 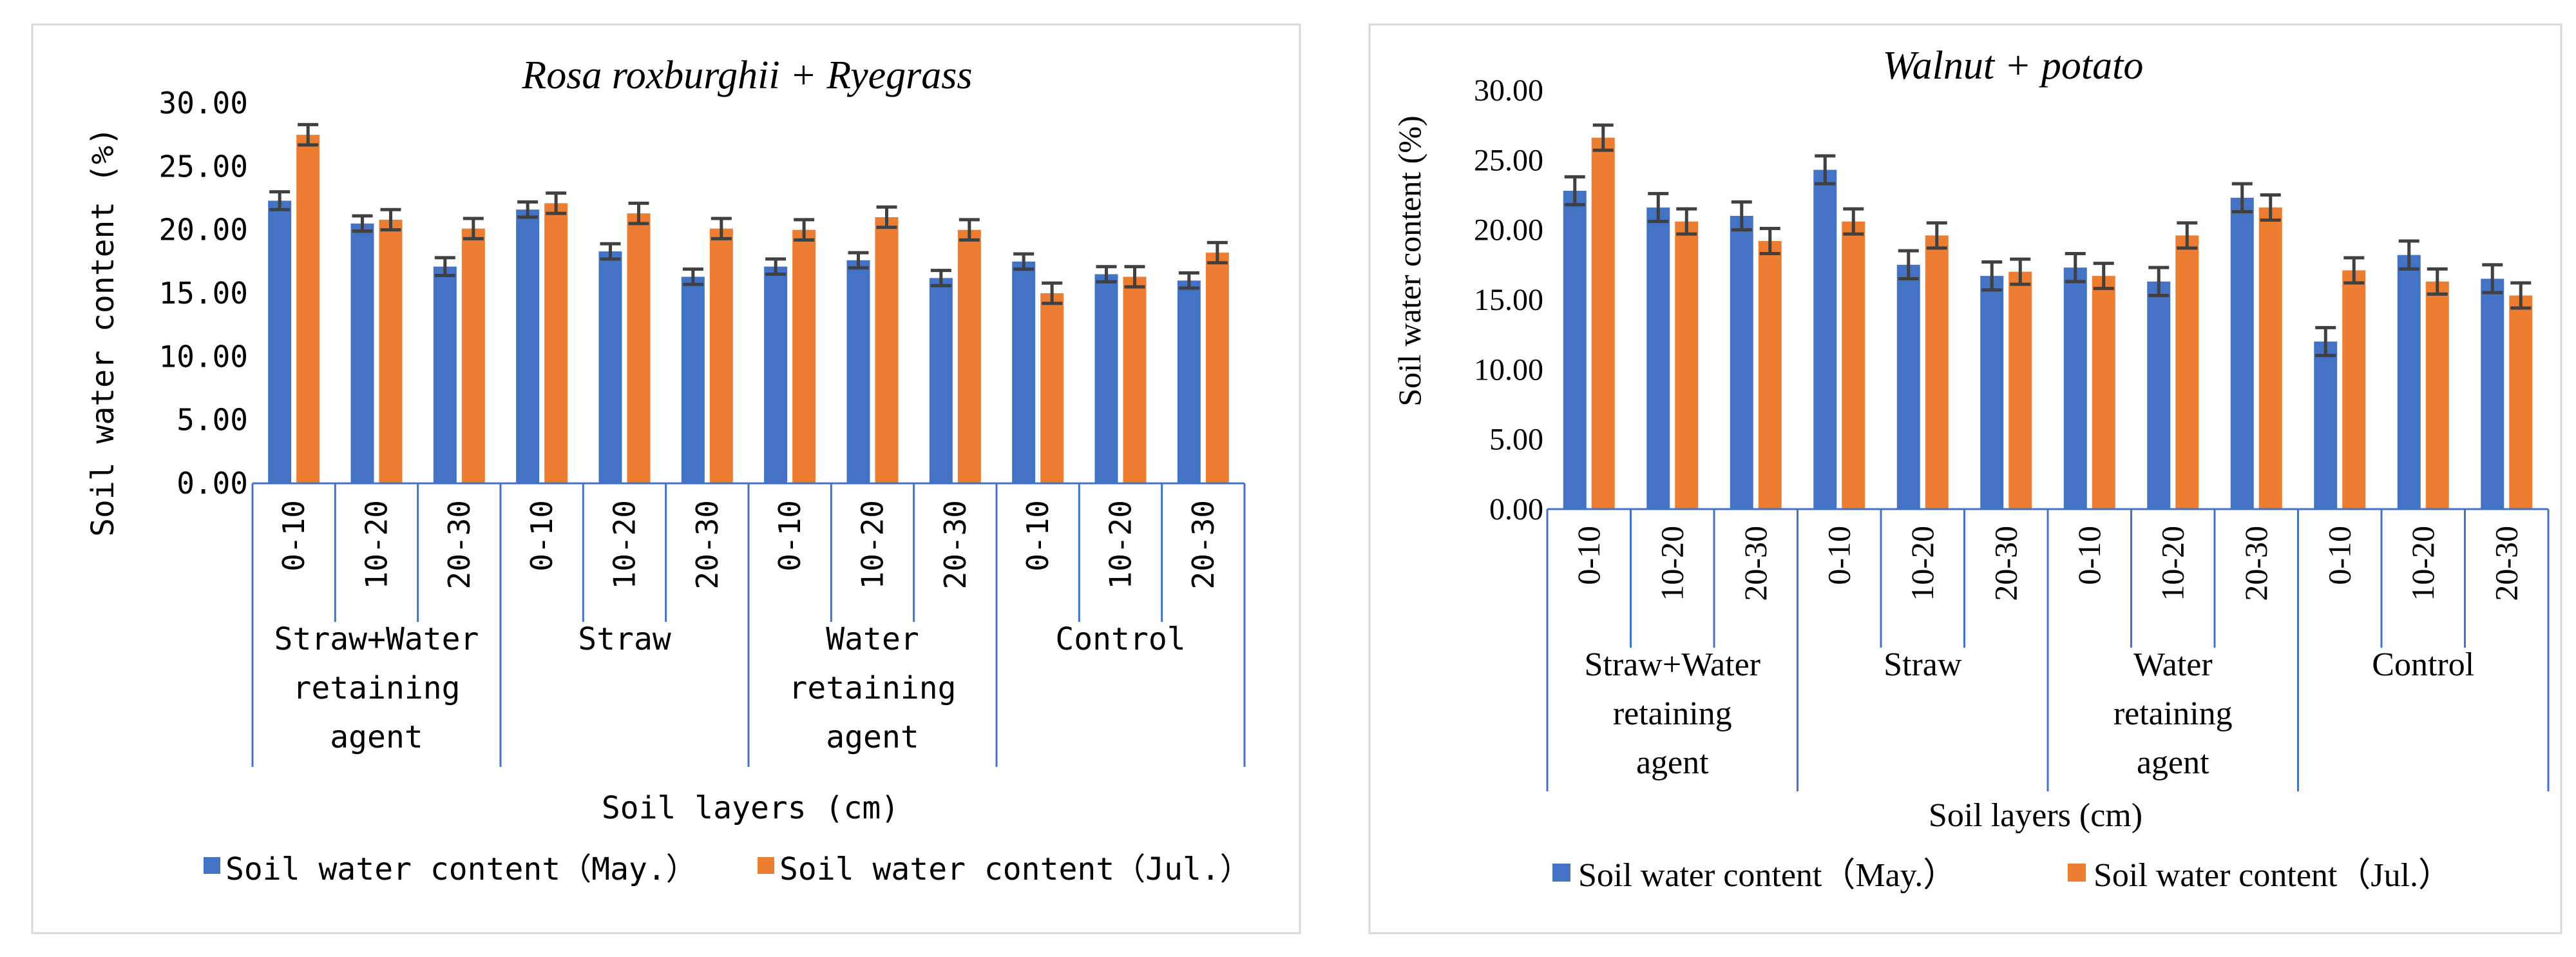 What do you see at coordinates (1767, 876) in the screenshot?
I see `legend-label-may: Soil water content（May.）` at bounding box center [1767, 876].